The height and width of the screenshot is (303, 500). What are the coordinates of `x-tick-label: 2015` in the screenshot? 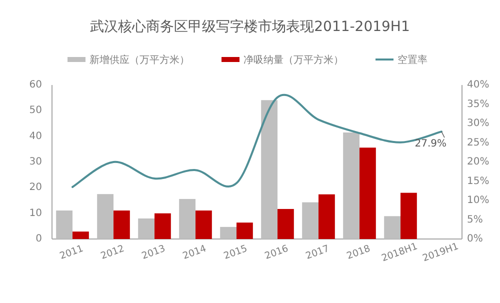 It's located at (235, 252).